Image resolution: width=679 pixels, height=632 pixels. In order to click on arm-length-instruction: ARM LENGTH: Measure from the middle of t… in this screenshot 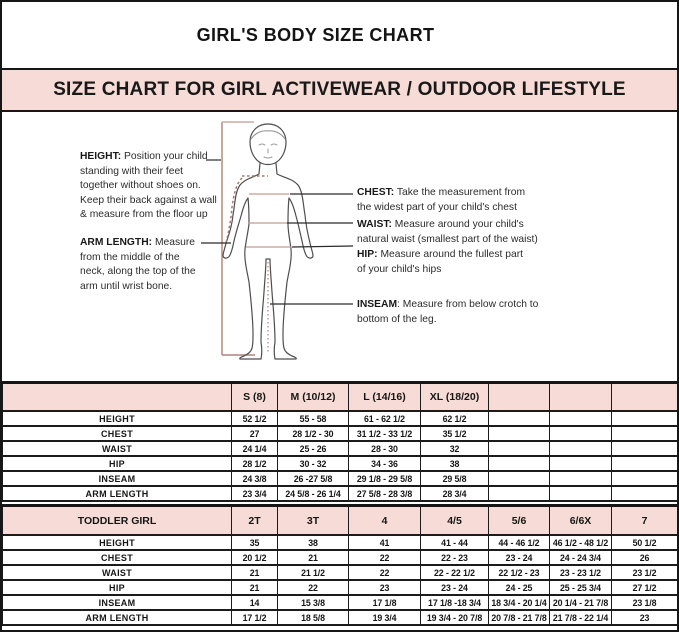, I will do `click(138, 264)`.